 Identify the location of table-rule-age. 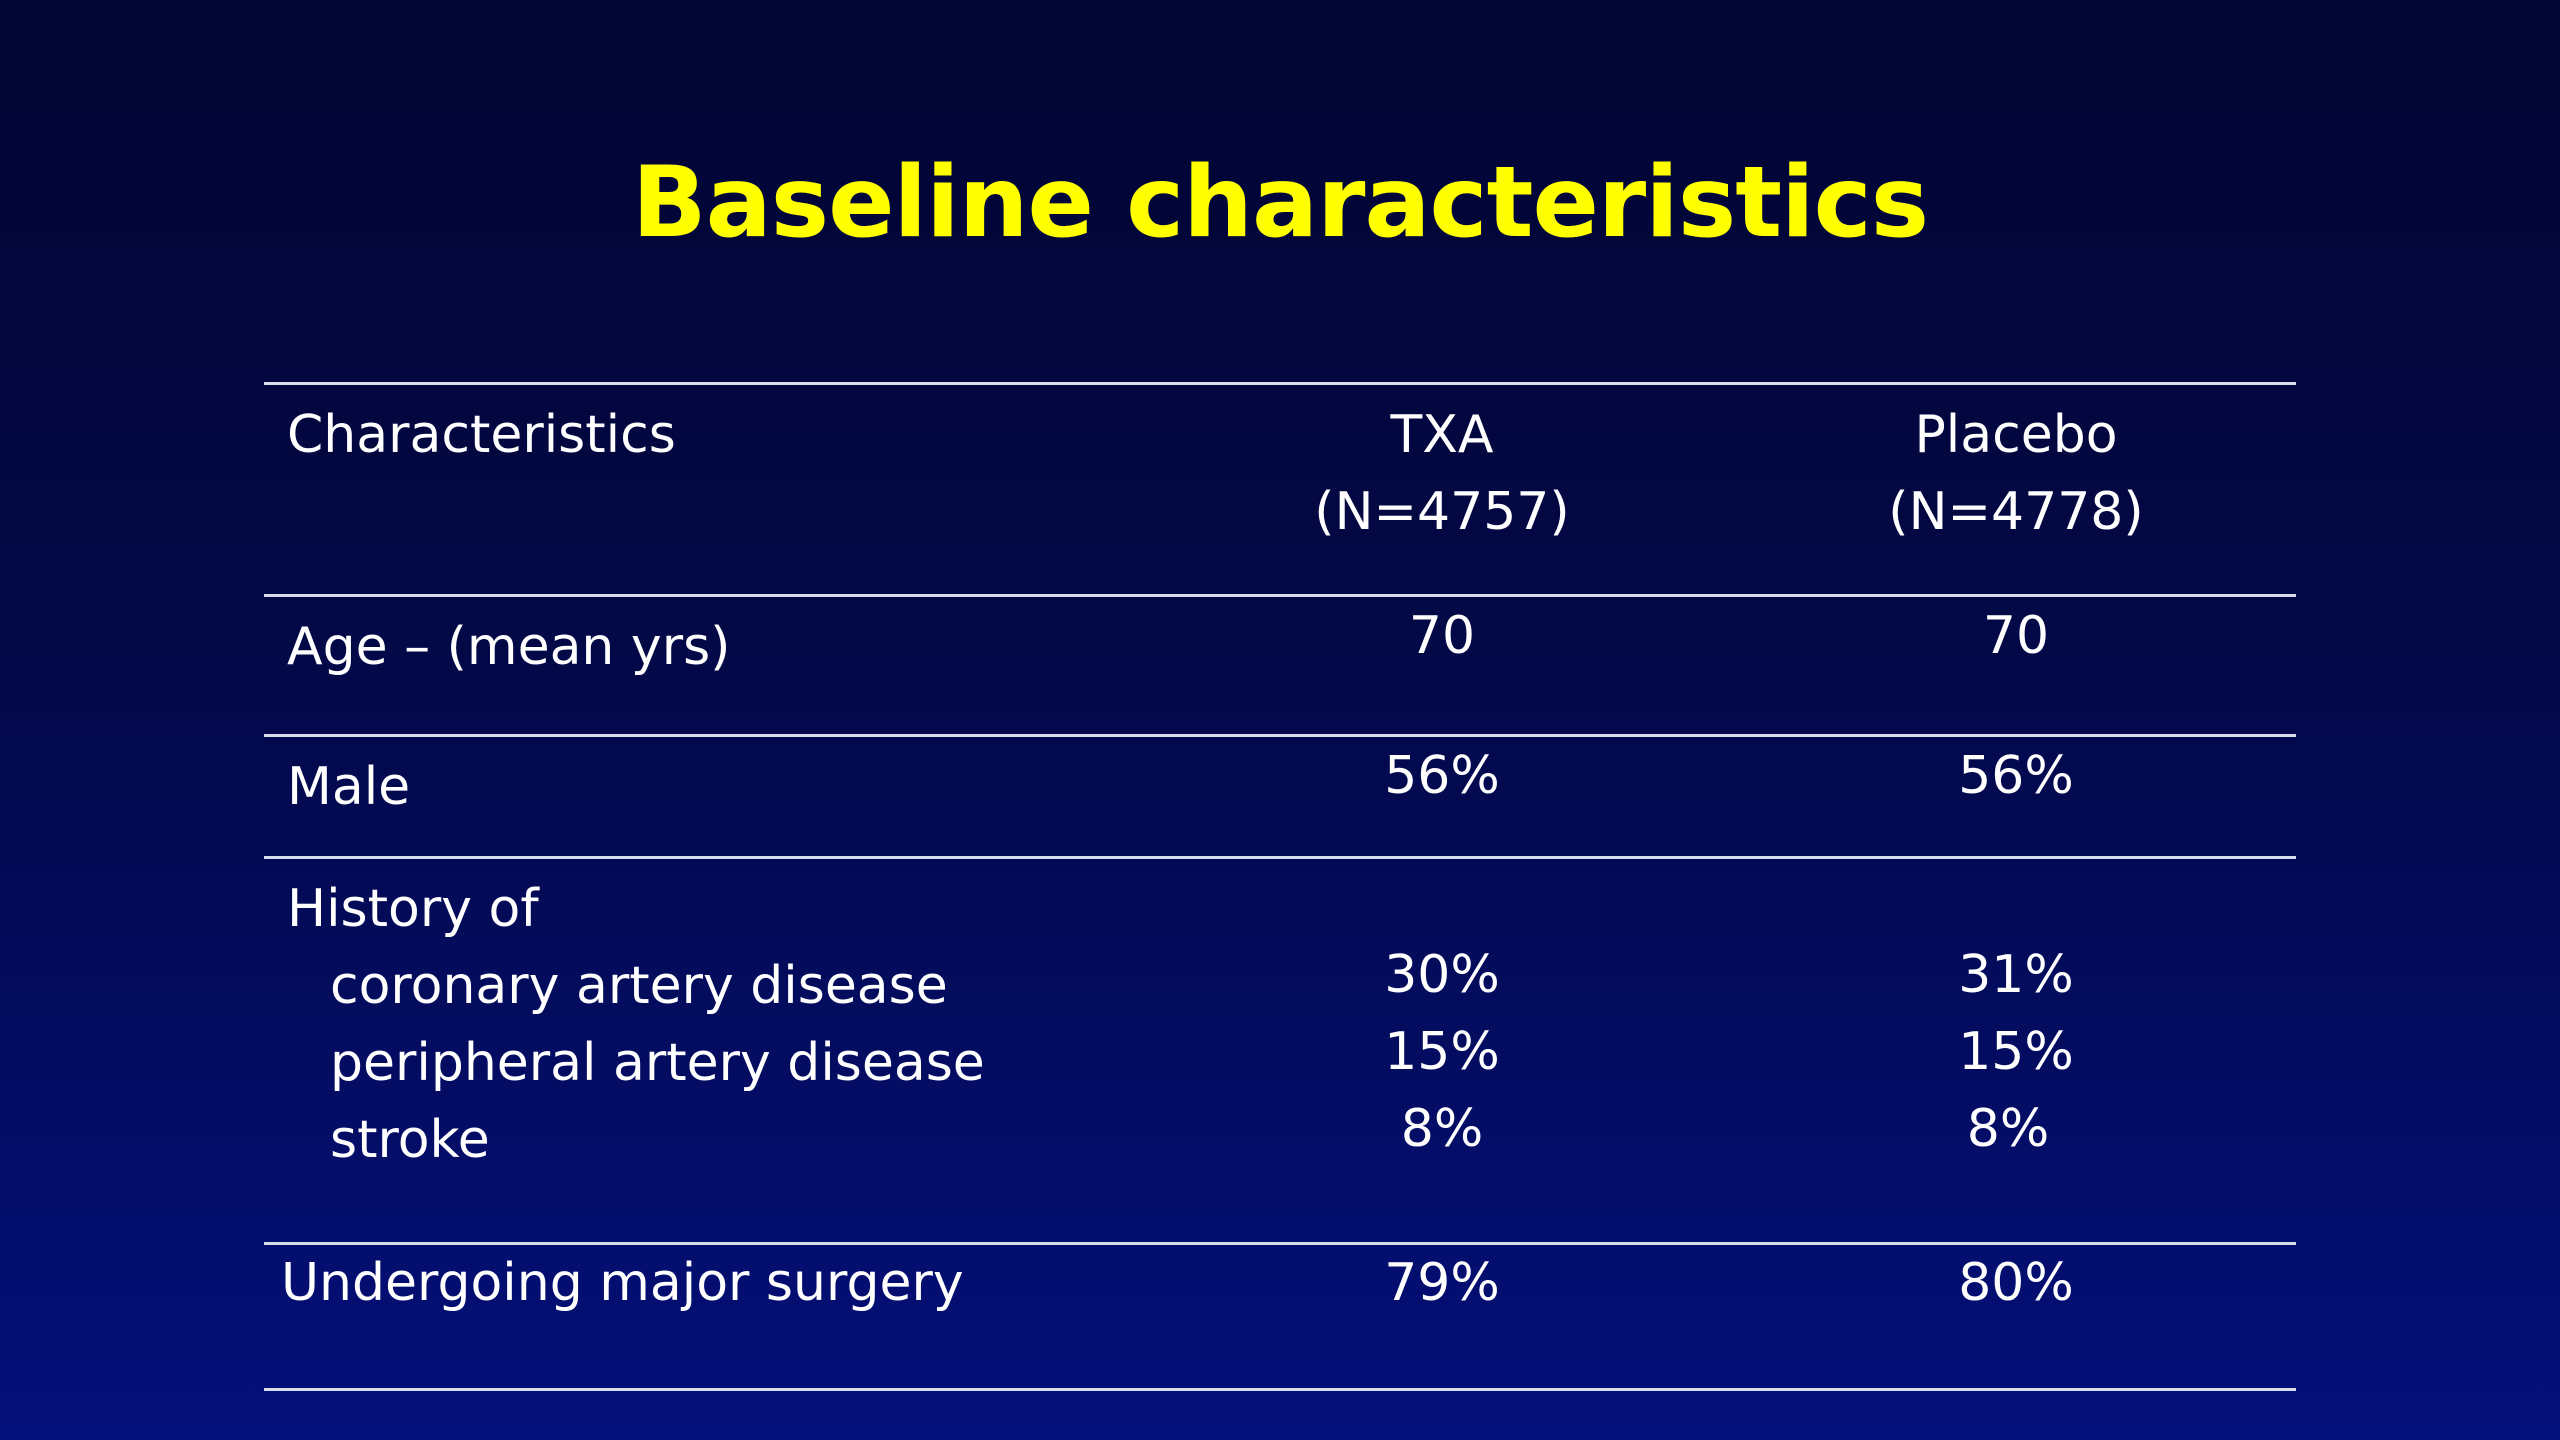
(1280, 735).